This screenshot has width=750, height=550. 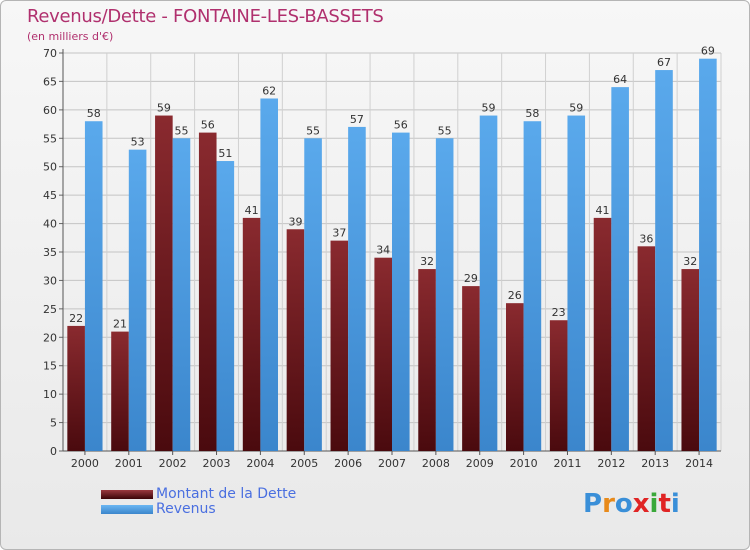 I want to click on x-tick-label: 2010, so click(x=524, y=463).